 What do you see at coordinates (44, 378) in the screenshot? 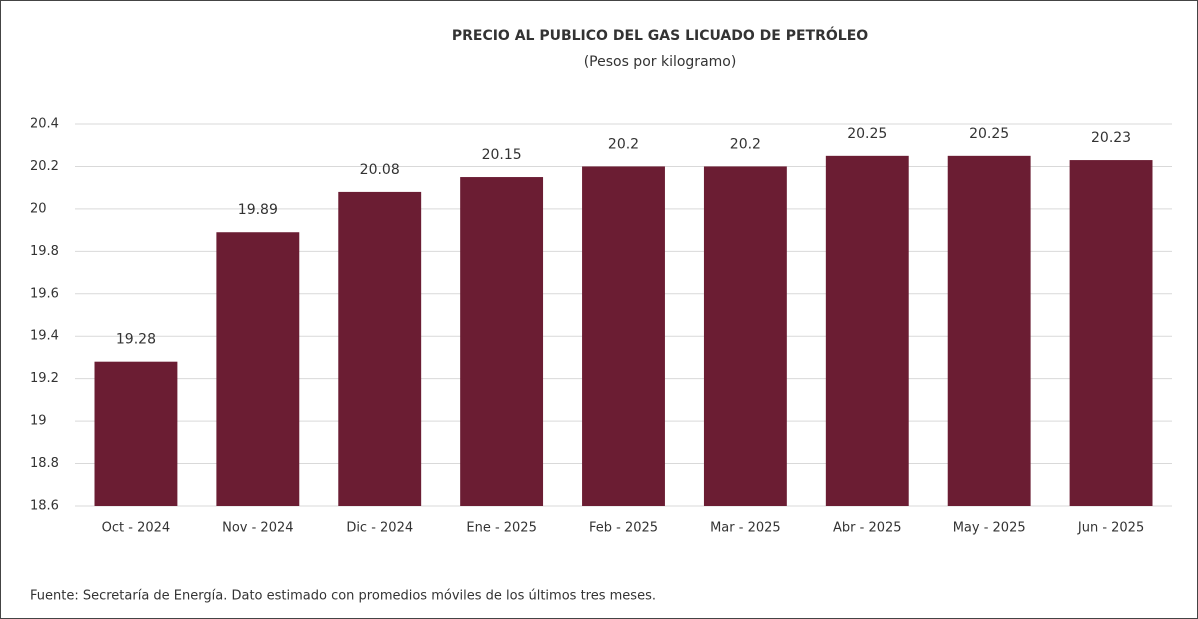
I see `y-tick-label: 19.2` at bounding box center [44, 378].